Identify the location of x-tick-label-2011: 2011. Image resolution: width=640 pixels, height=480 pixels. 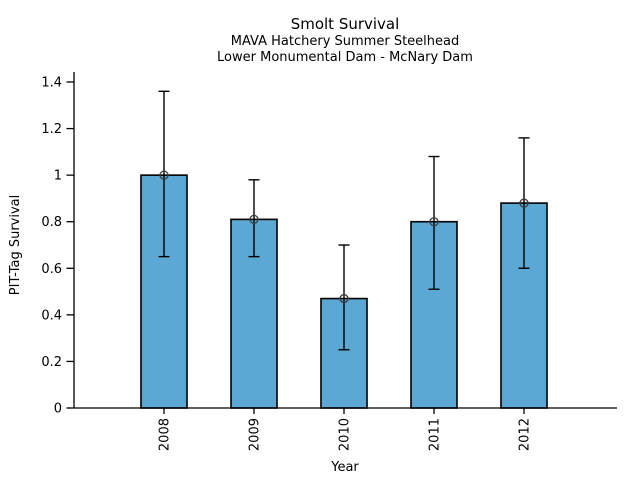
(435, 434).